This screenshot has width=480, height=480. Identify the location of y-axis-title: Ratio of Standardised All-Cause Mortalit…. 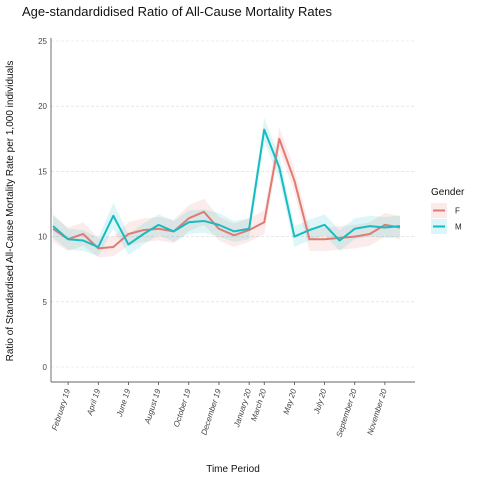
(10, 211).